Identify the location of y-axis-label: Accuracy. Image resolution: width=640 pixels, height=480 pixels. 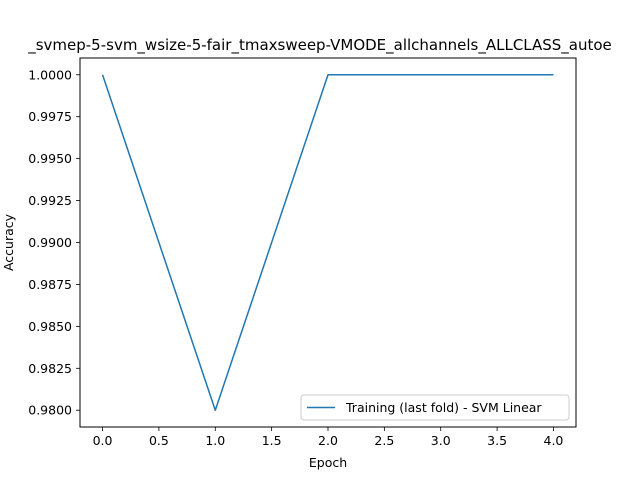
(8, 242).